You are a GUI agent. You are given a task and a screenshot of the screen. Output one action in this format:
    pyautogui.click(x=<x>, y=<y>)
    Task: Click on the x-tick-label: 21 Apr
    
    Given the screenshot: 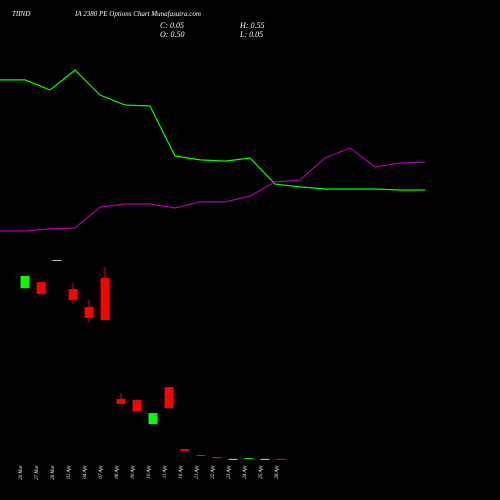 What is the action you would take?
    pyautogui.click(x=197, y=472)
    